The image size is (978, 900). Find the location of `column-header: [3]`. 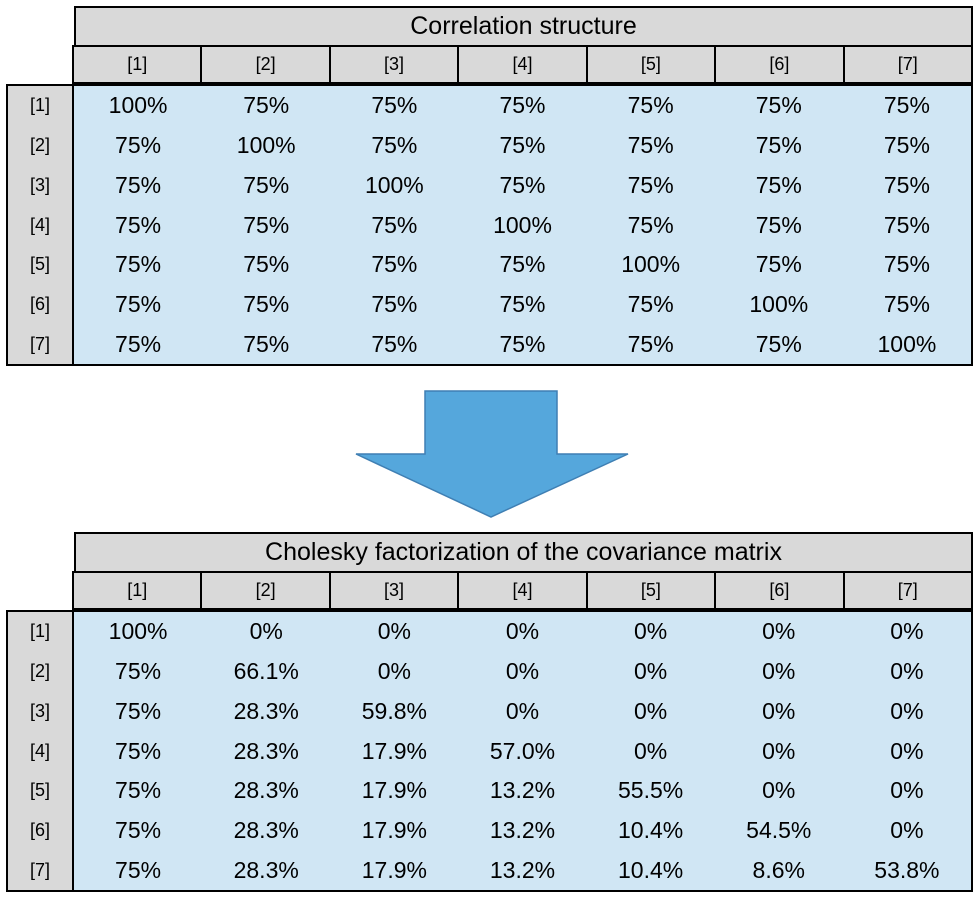

column-header: [3] is located at coordinates (394, 64).